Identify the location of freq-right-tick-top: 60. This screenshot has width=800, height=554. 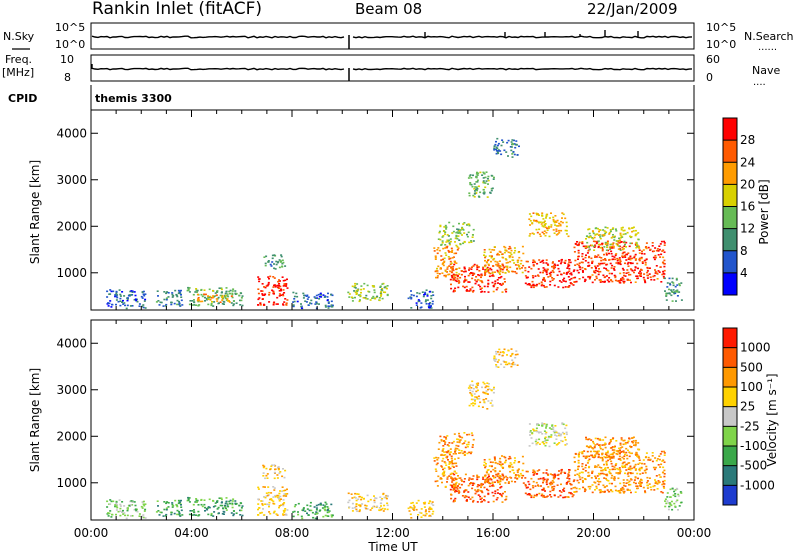
(713, 59).